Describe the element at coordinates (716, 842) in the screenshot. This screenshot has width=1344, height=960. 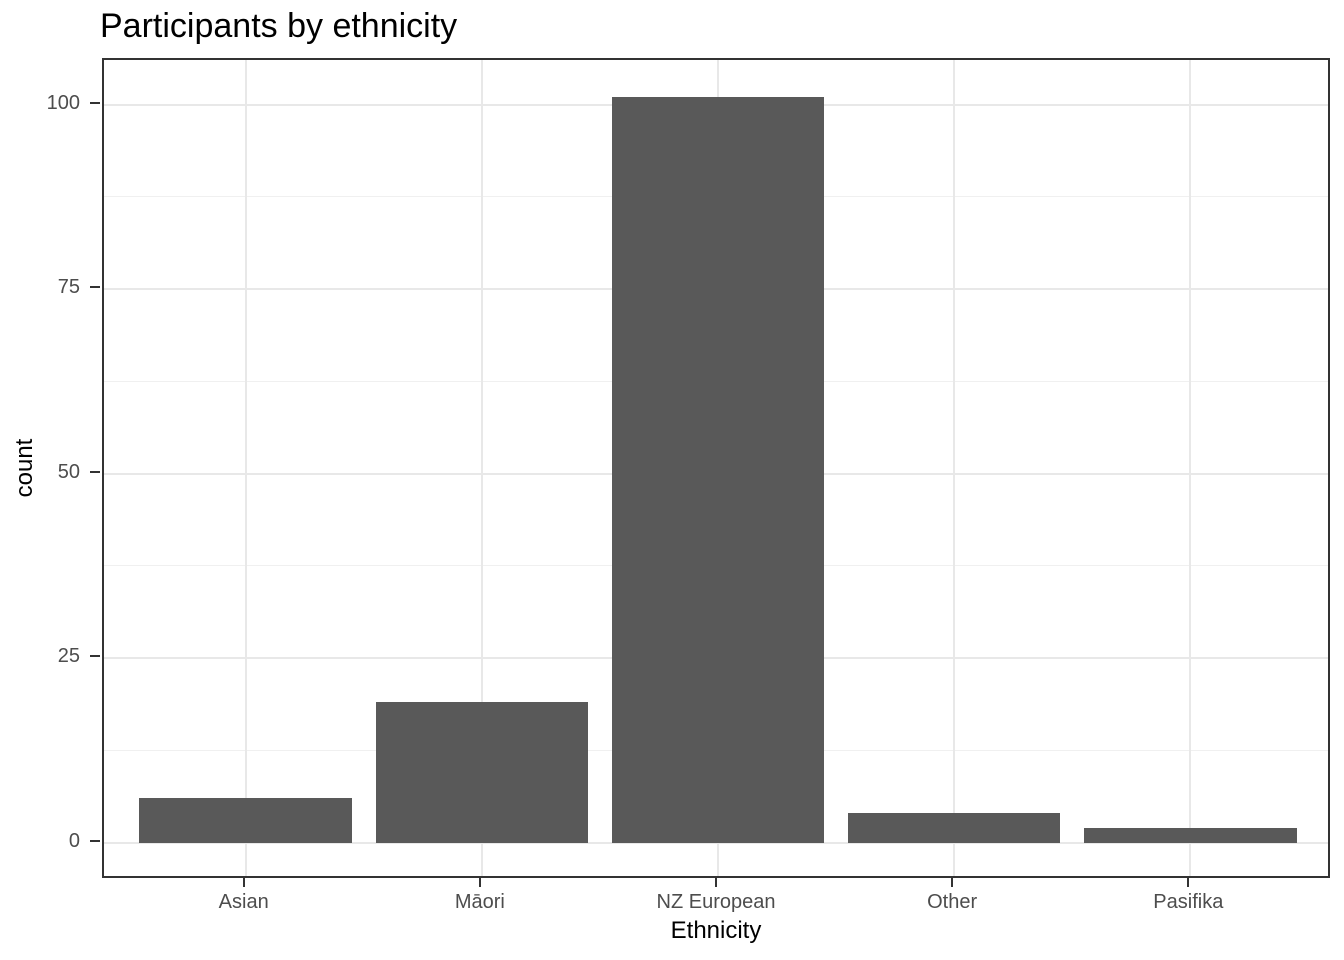
I see `gridline-major-horizontal` at that location.